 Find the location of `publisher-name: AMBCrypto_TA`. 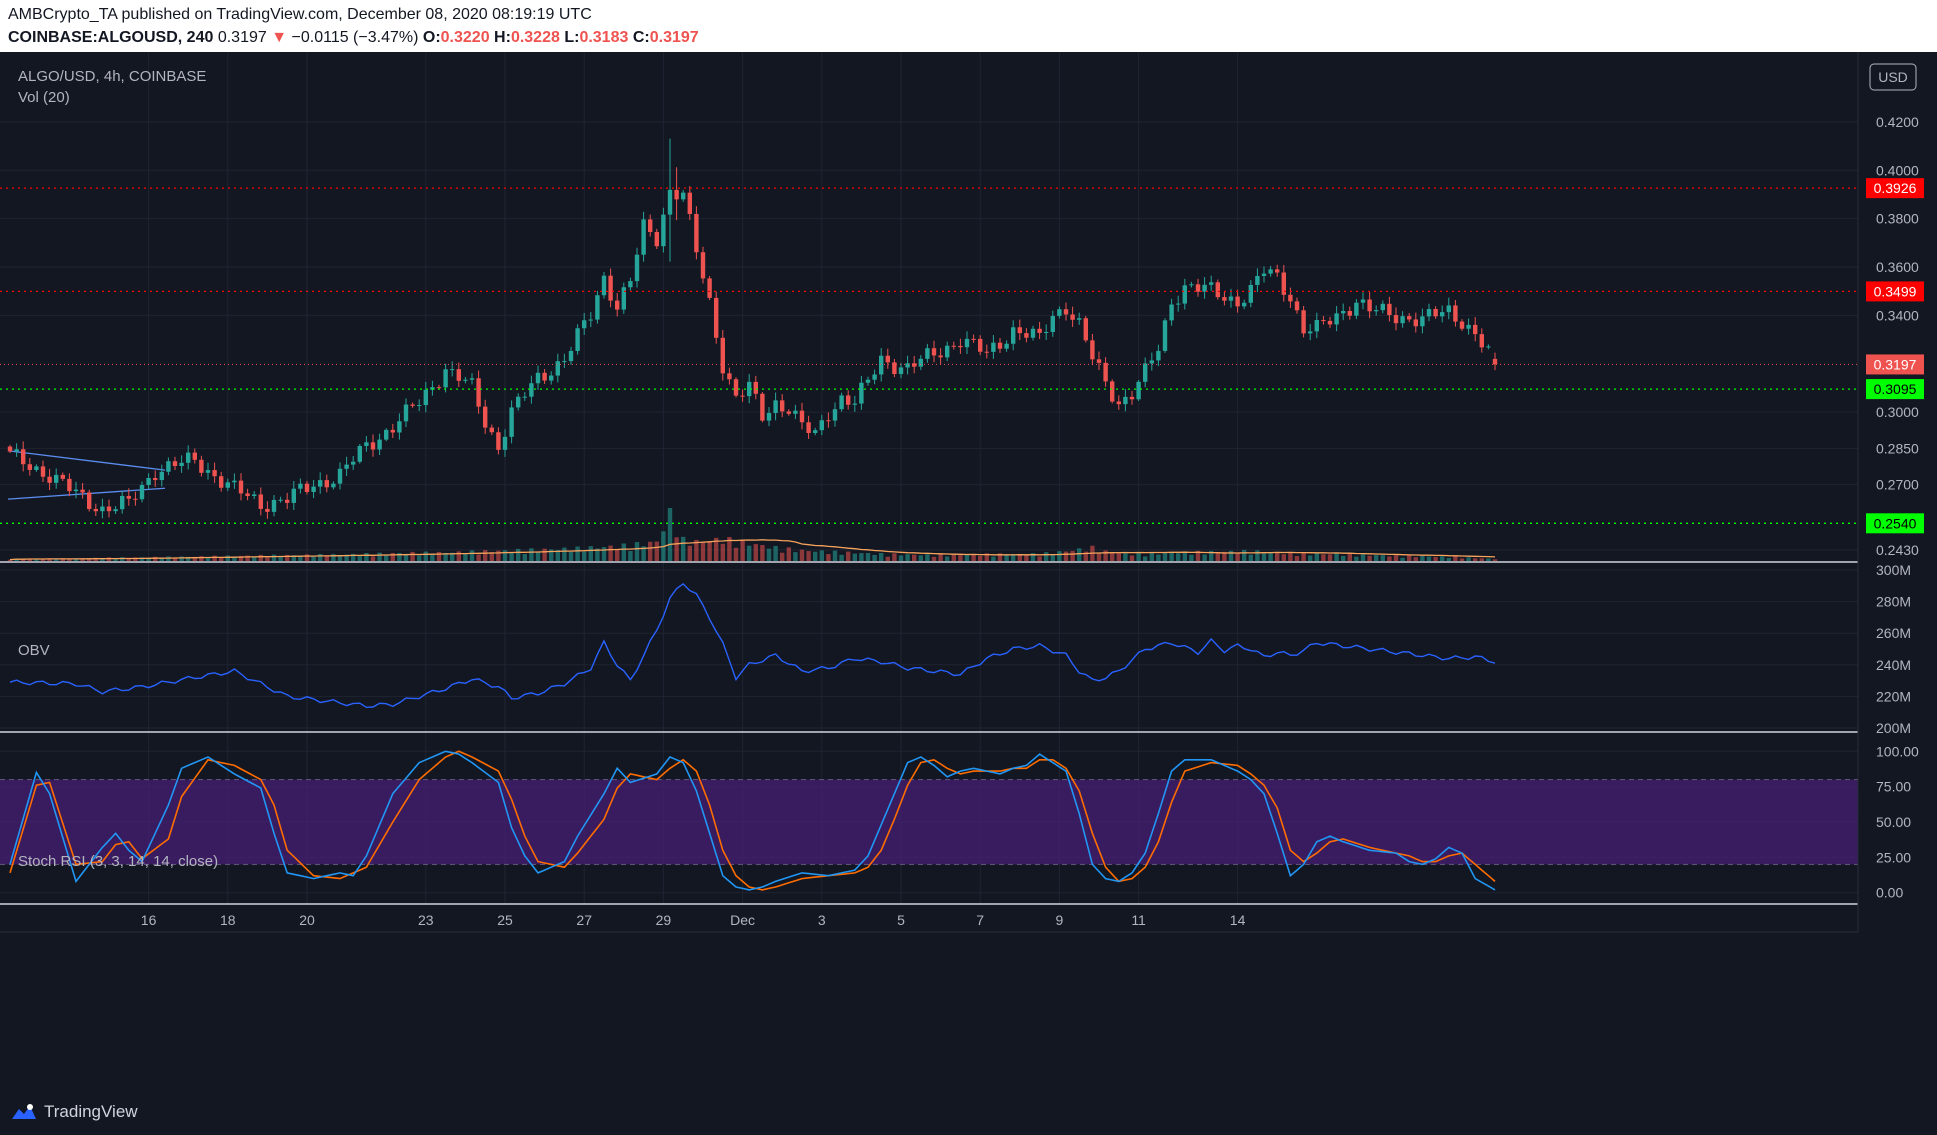

publisher-name: AMBCrypto_TA is located at coordinates (63, 14).